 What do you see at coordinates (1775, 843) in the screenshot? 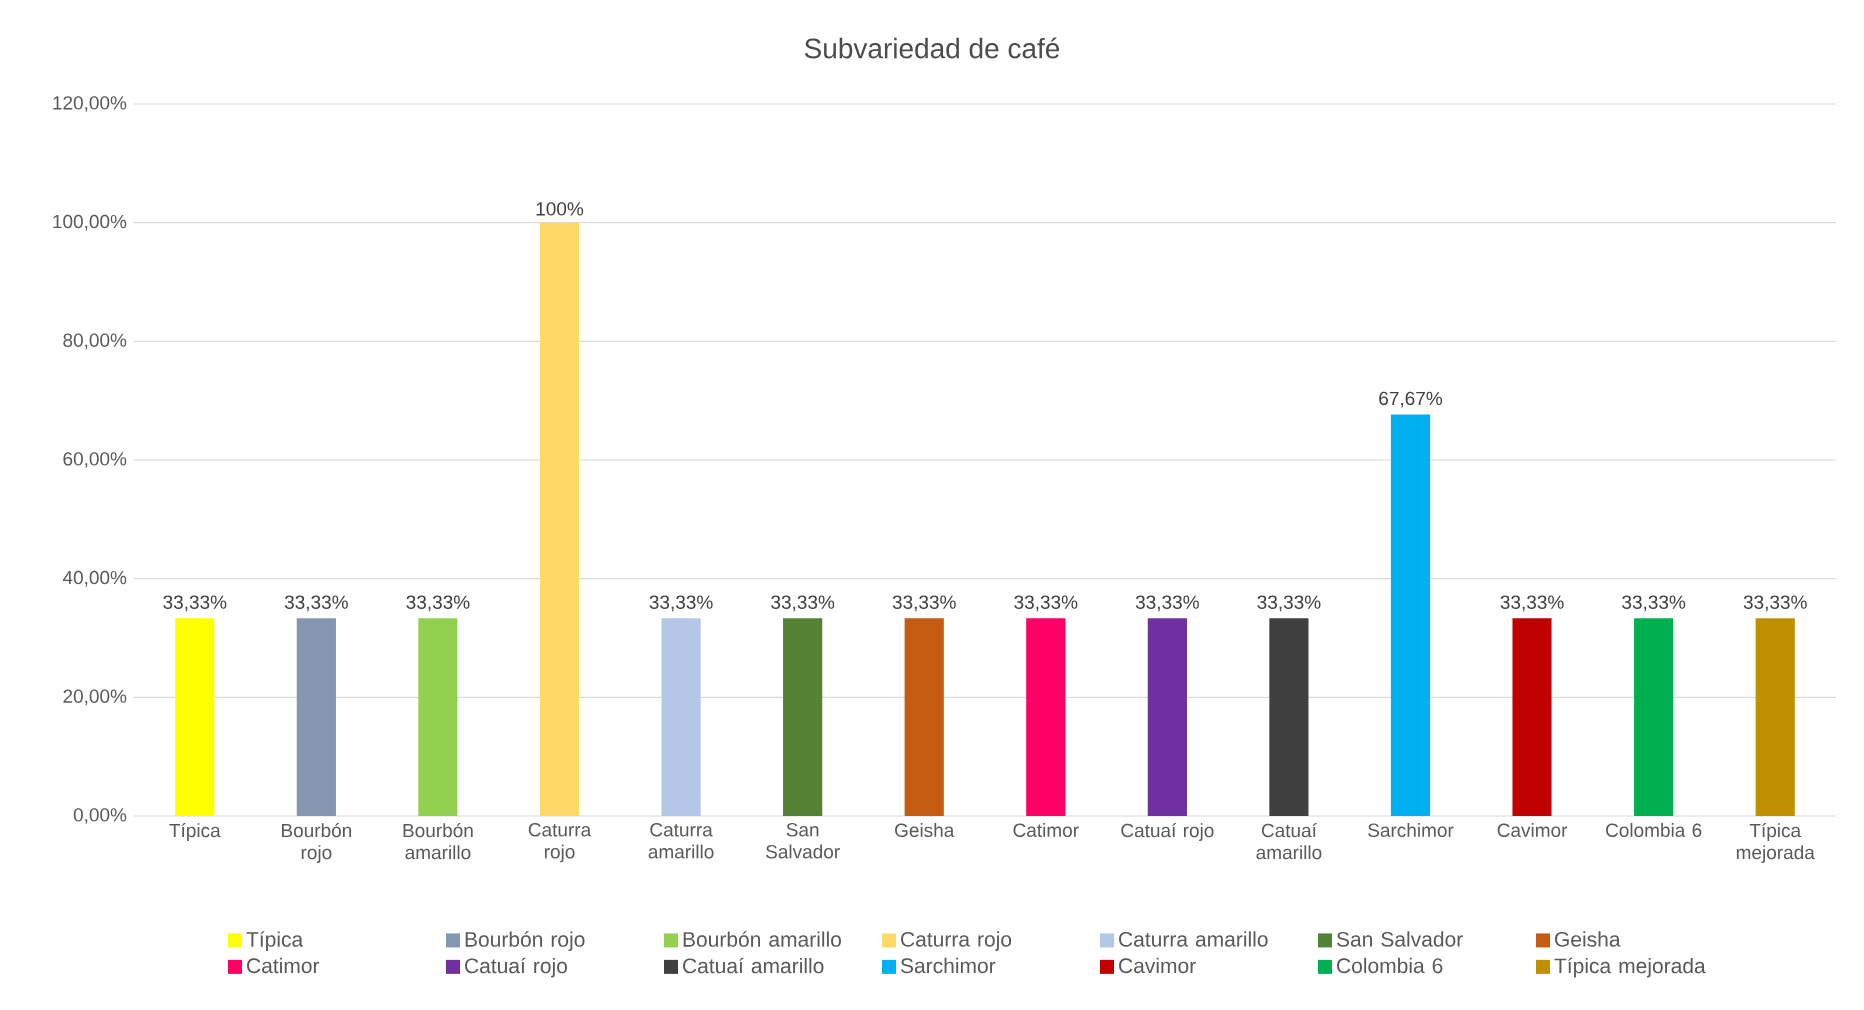
I see `x-tick-label: Típica mejorada` at bounding box center [1775, 843].